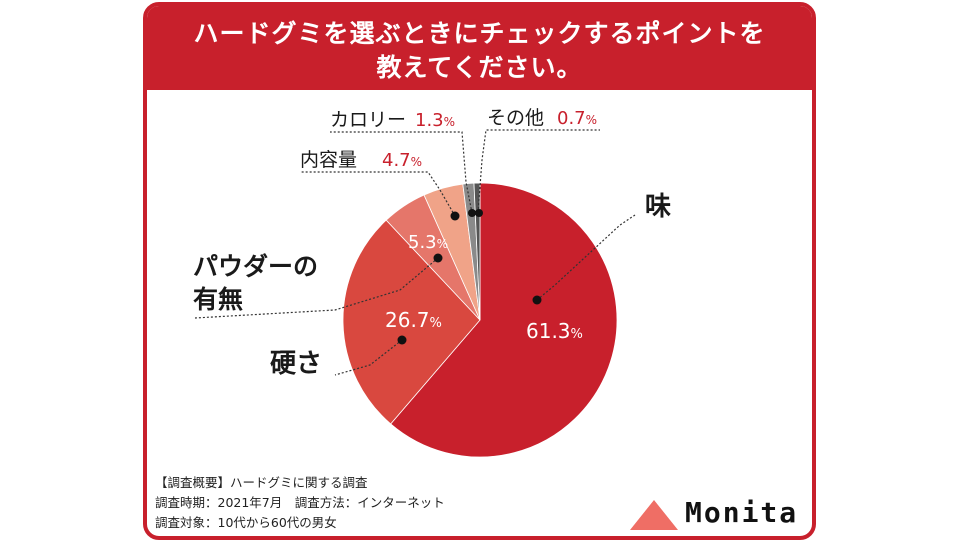 This screenshot has width=960, height=540. What do you see at coordinates (654, 515) in the screenshot?
I see `logo-triangle-icon` at bounding box center [654, 515].